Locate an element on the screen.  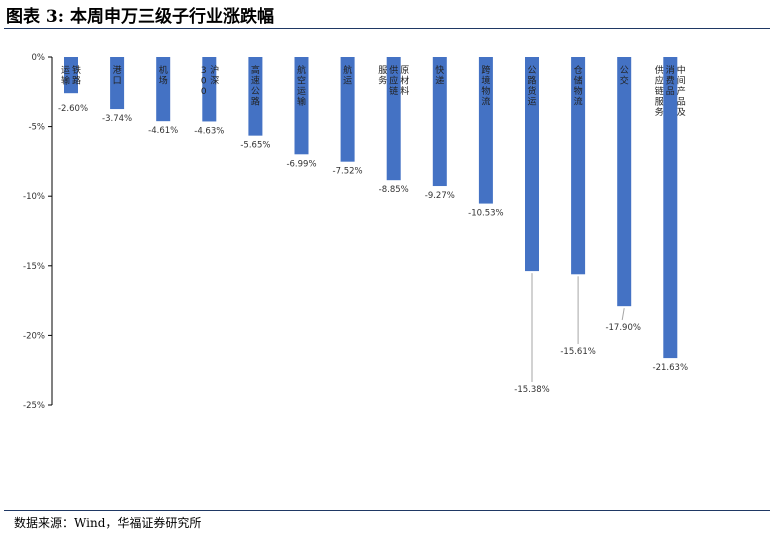
y-tick-label: 0% is located at coordinates (39, 58).